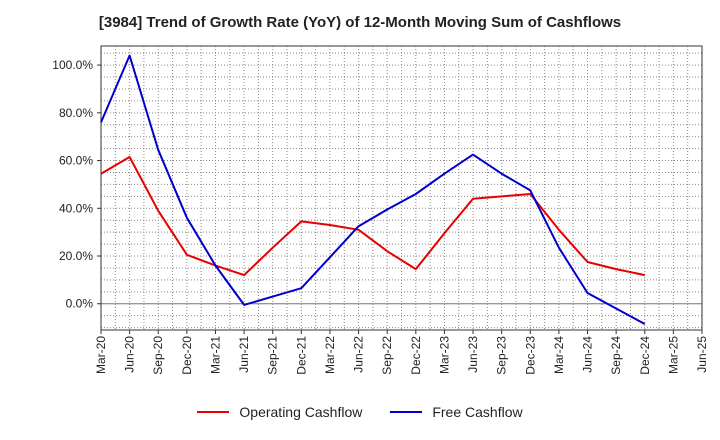  What do you see at coordinates (301, 412) in the screenshot?
I see `legend-label-operating-cashflow: Operating Cashflow` at bounding box center [301, 412].